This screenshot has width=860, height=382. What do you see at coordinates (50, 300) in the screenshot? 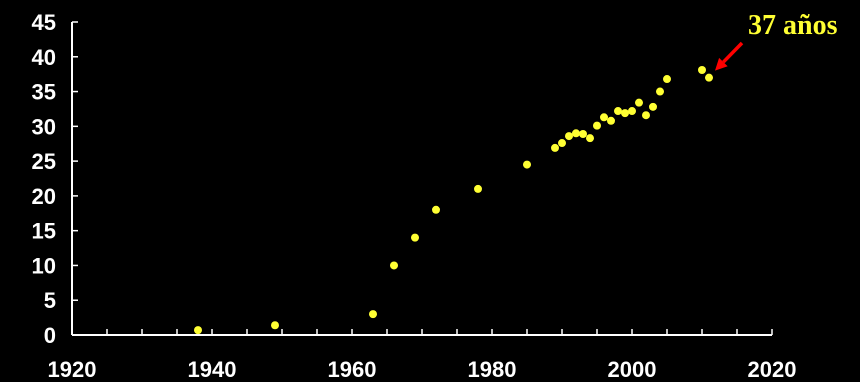
I see `y-tick-label: 5` at bounding box center [50, 300].